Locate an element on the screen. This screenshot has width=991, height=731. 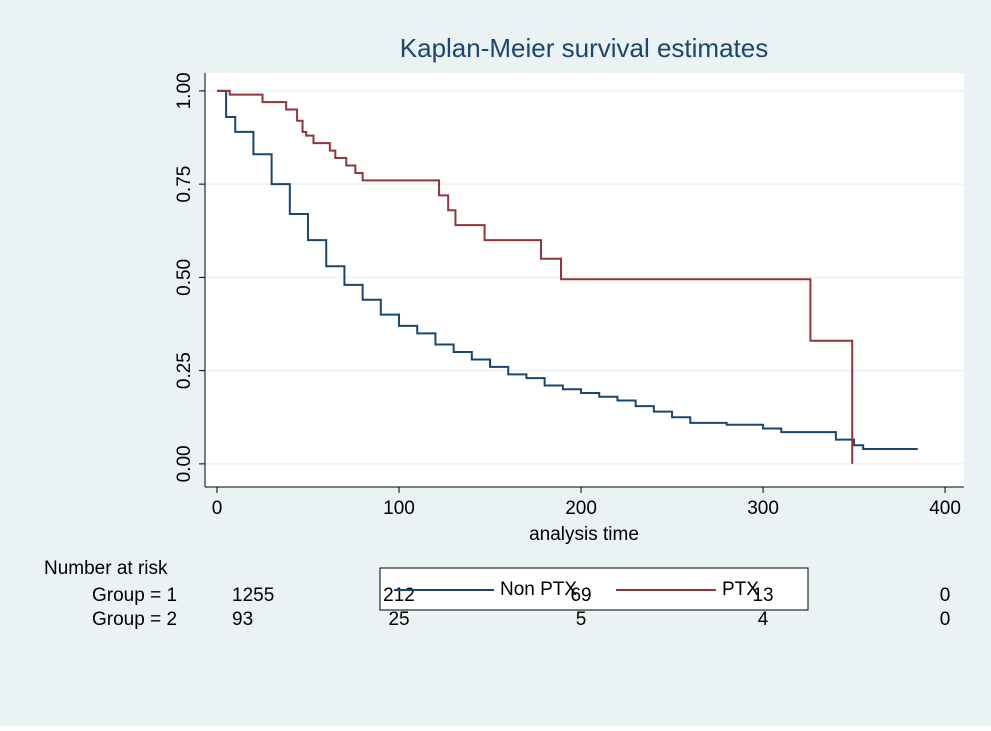
risk-value: 25 is located at coordinates (398, 619).